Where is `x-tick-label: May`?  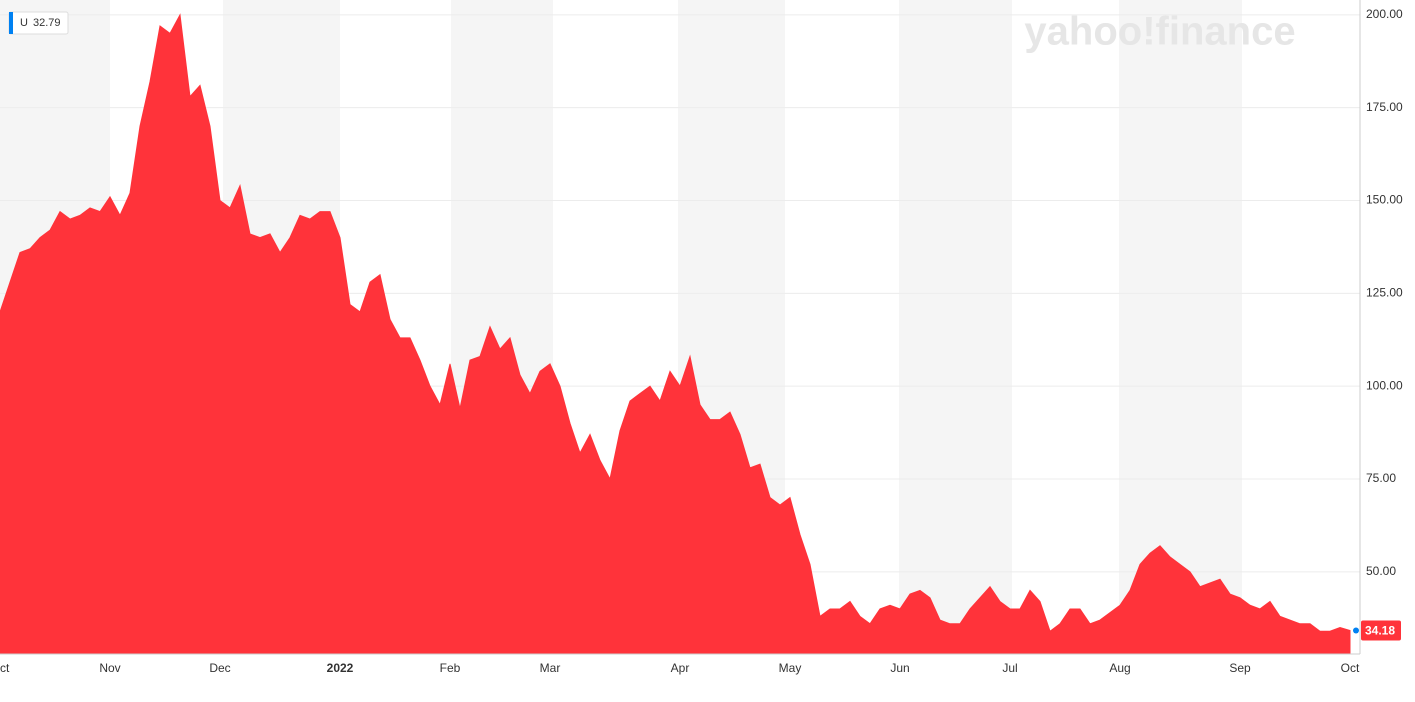
x-tick-label: May is located at coordinates (790, 668).